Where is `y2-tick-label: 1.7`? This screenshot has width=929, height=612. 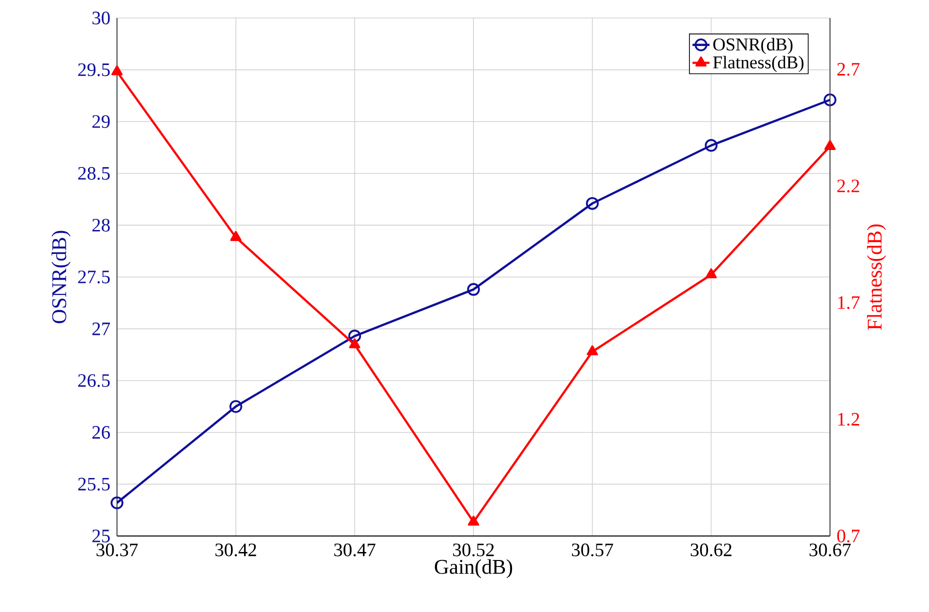
y2-tick-label: 1.7 is located at coordinates (849, 303).